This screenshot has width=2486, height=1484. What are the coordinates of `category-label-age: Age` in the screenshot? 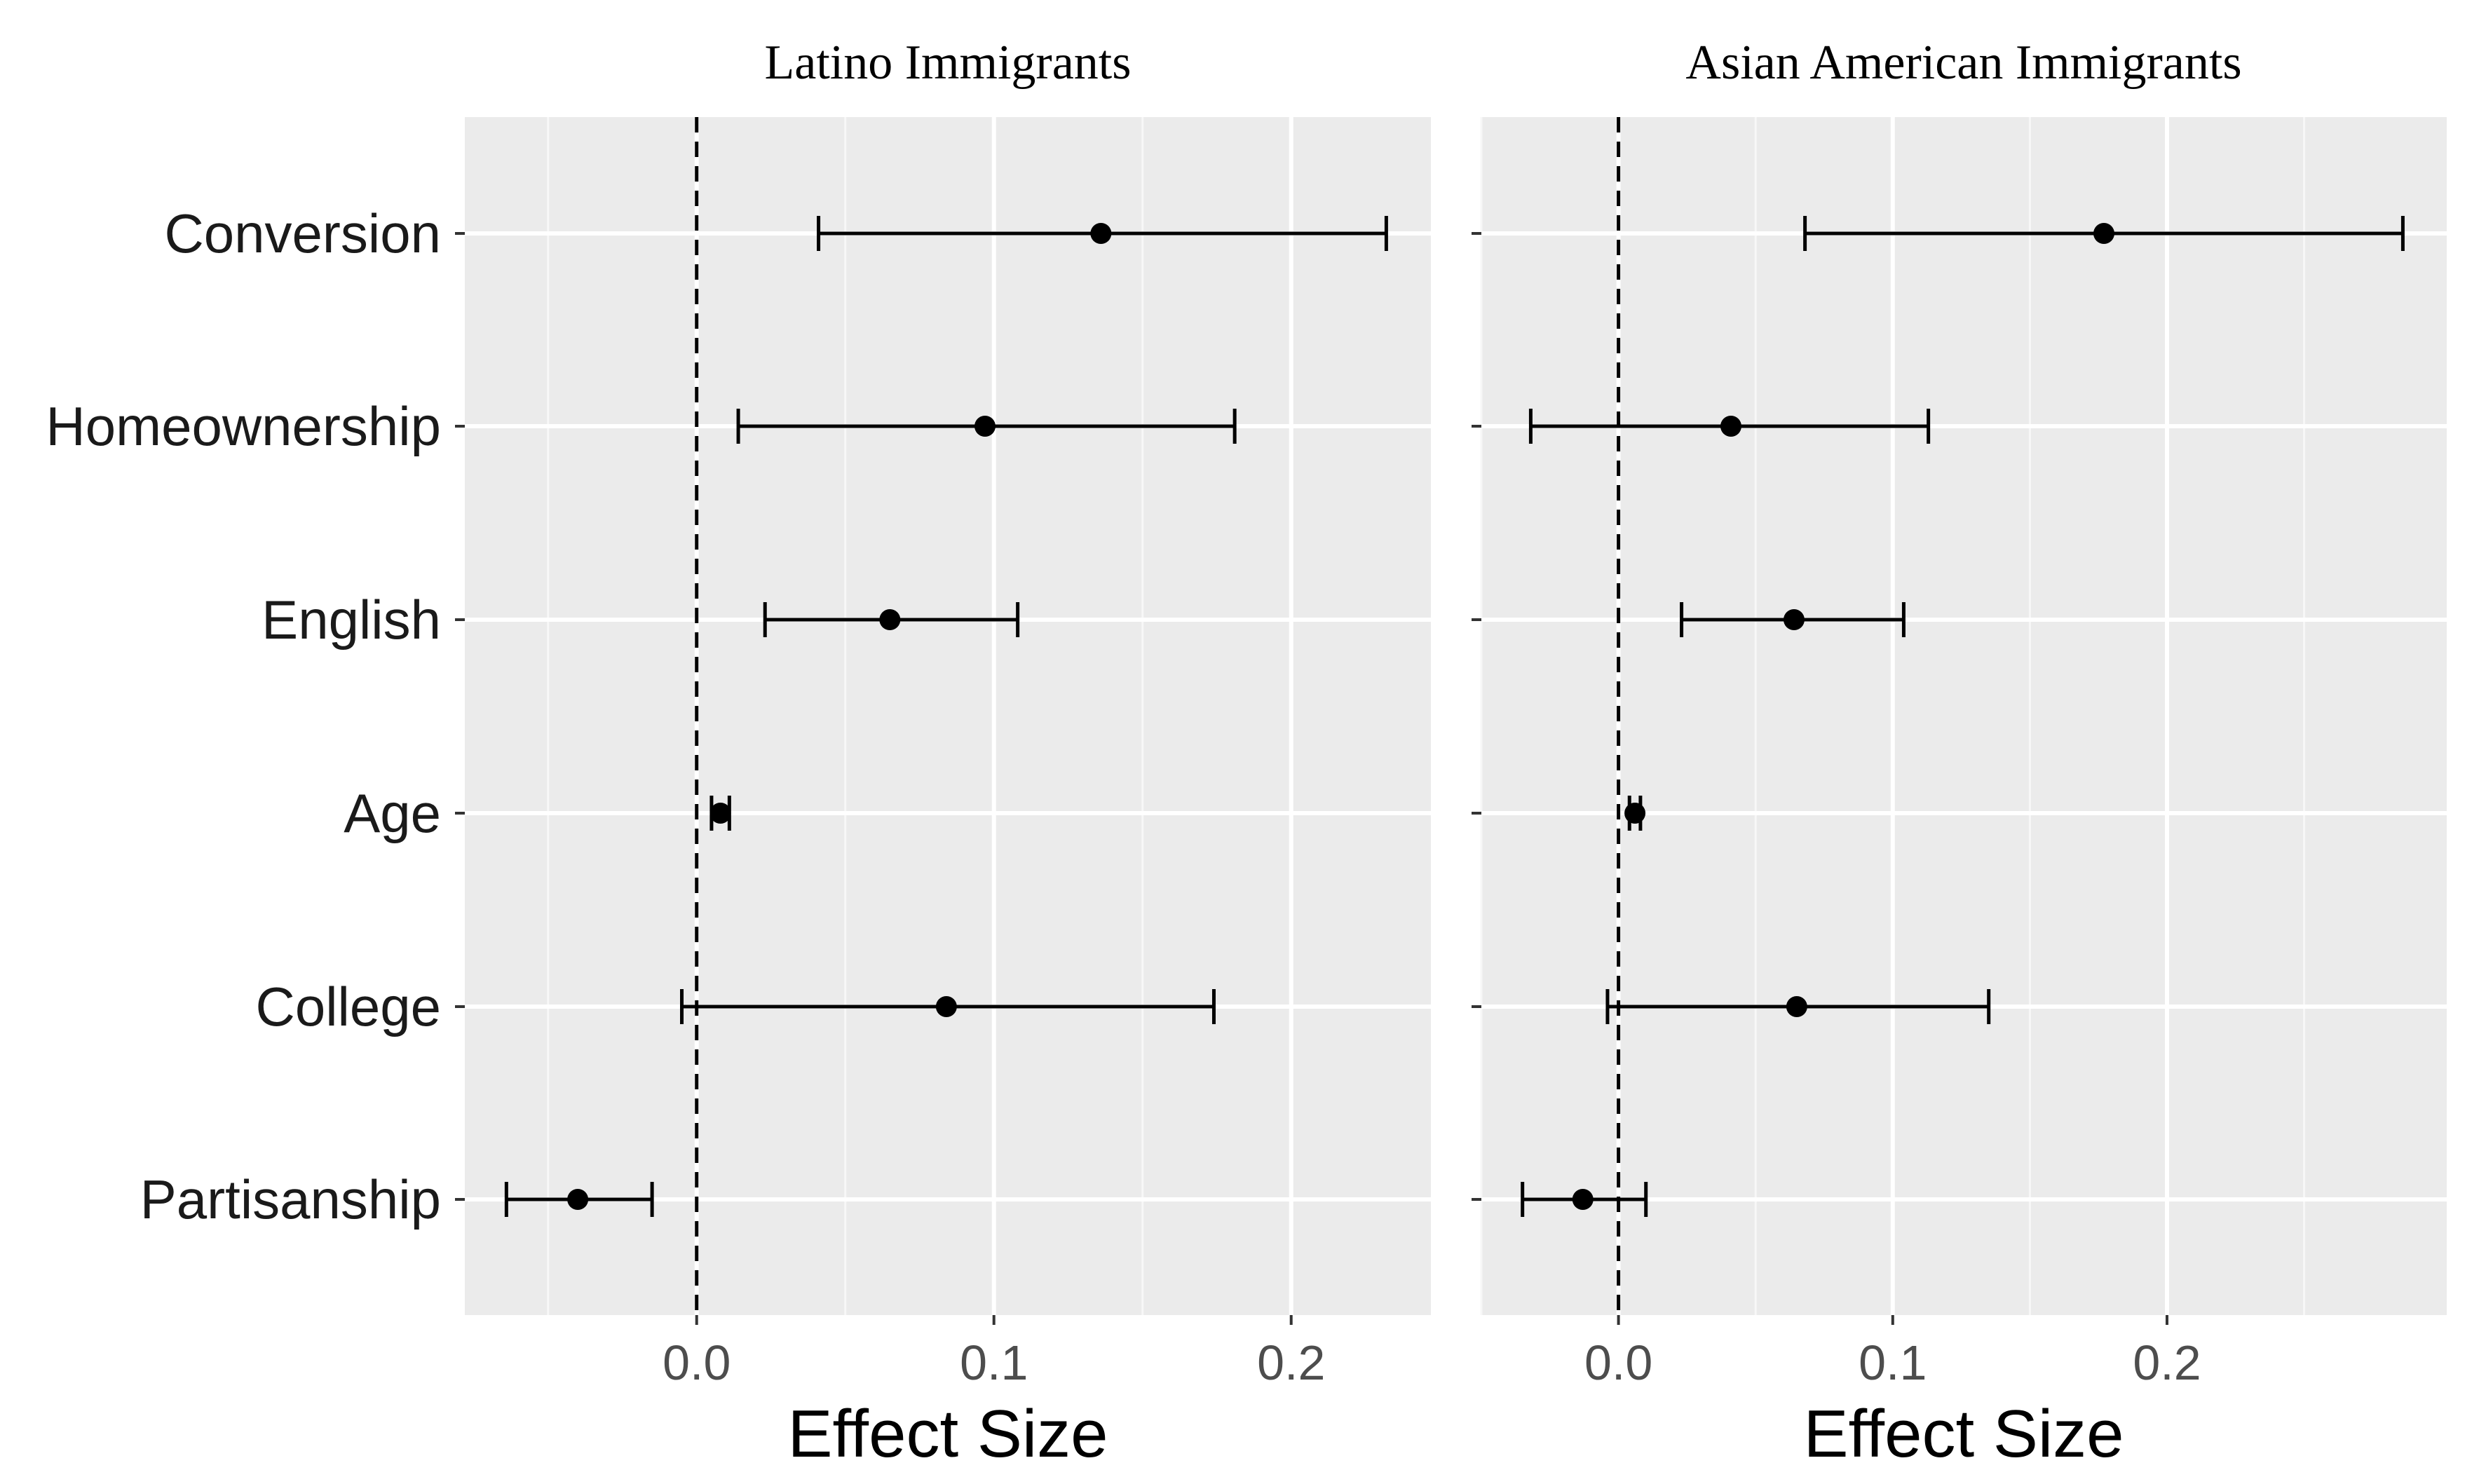 It's located at (393, 813).